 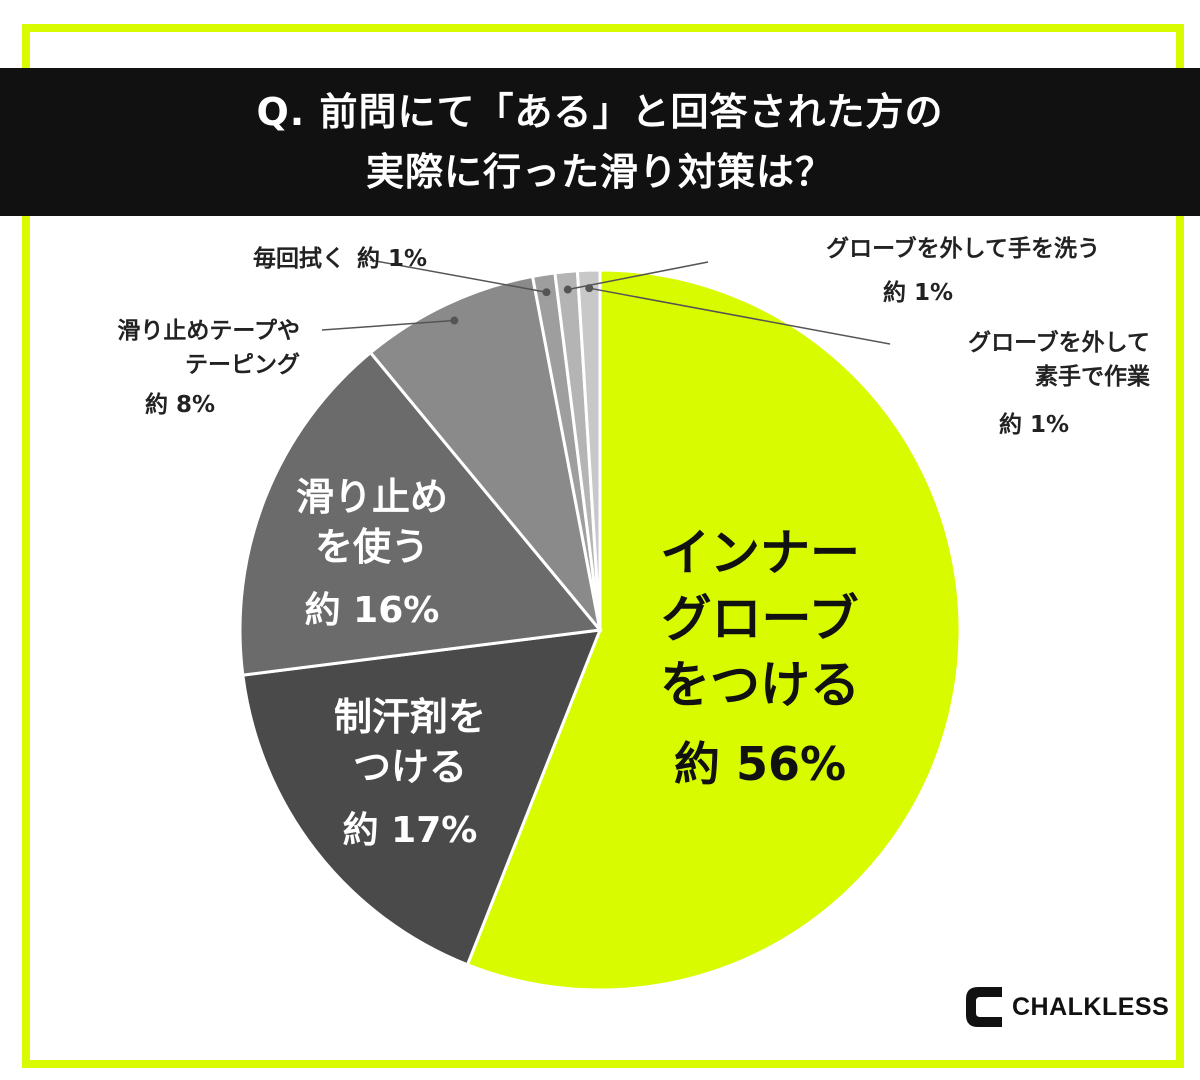 I want to click on slice-label-2: 滑り止めを使う, so click(x=372, y=522).